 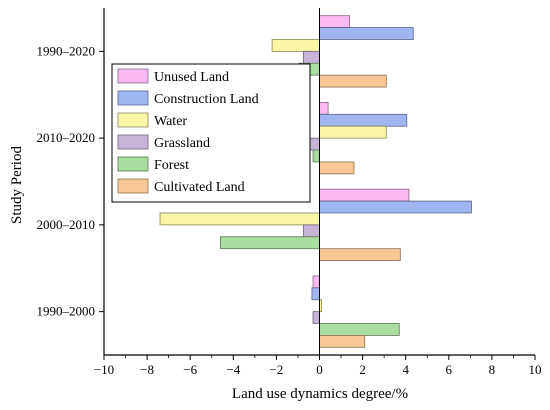 I want to click on legend-swatch-grassland, so click(x=133, y=142).